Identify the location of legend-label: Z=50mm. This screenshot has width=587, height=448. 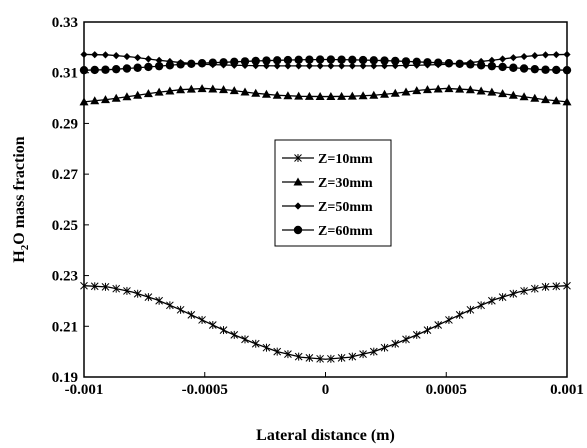
(345, 207).